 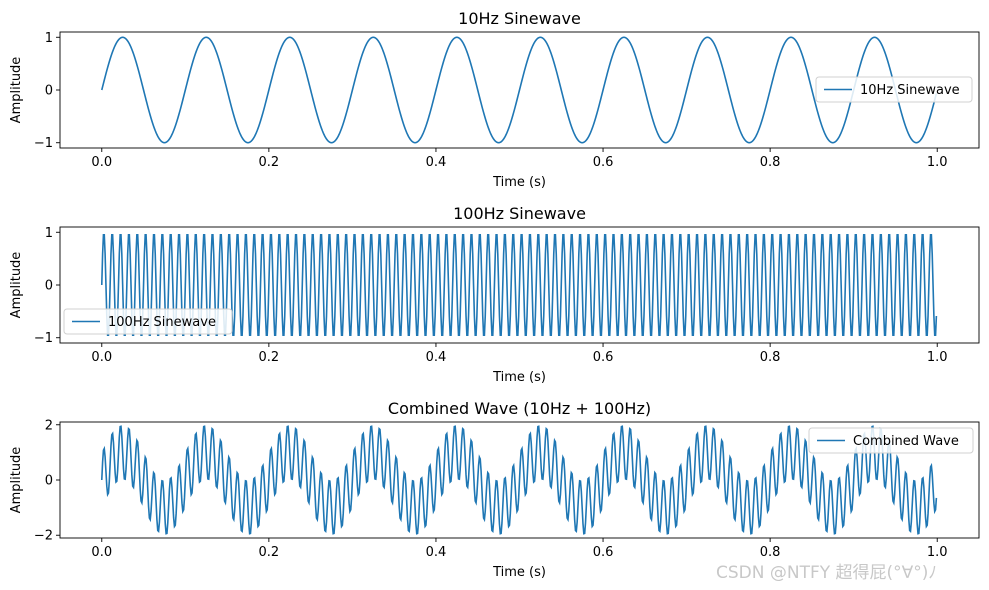 I want to click on legend: 10Hz Sinewave, so click(x=894, y=89).